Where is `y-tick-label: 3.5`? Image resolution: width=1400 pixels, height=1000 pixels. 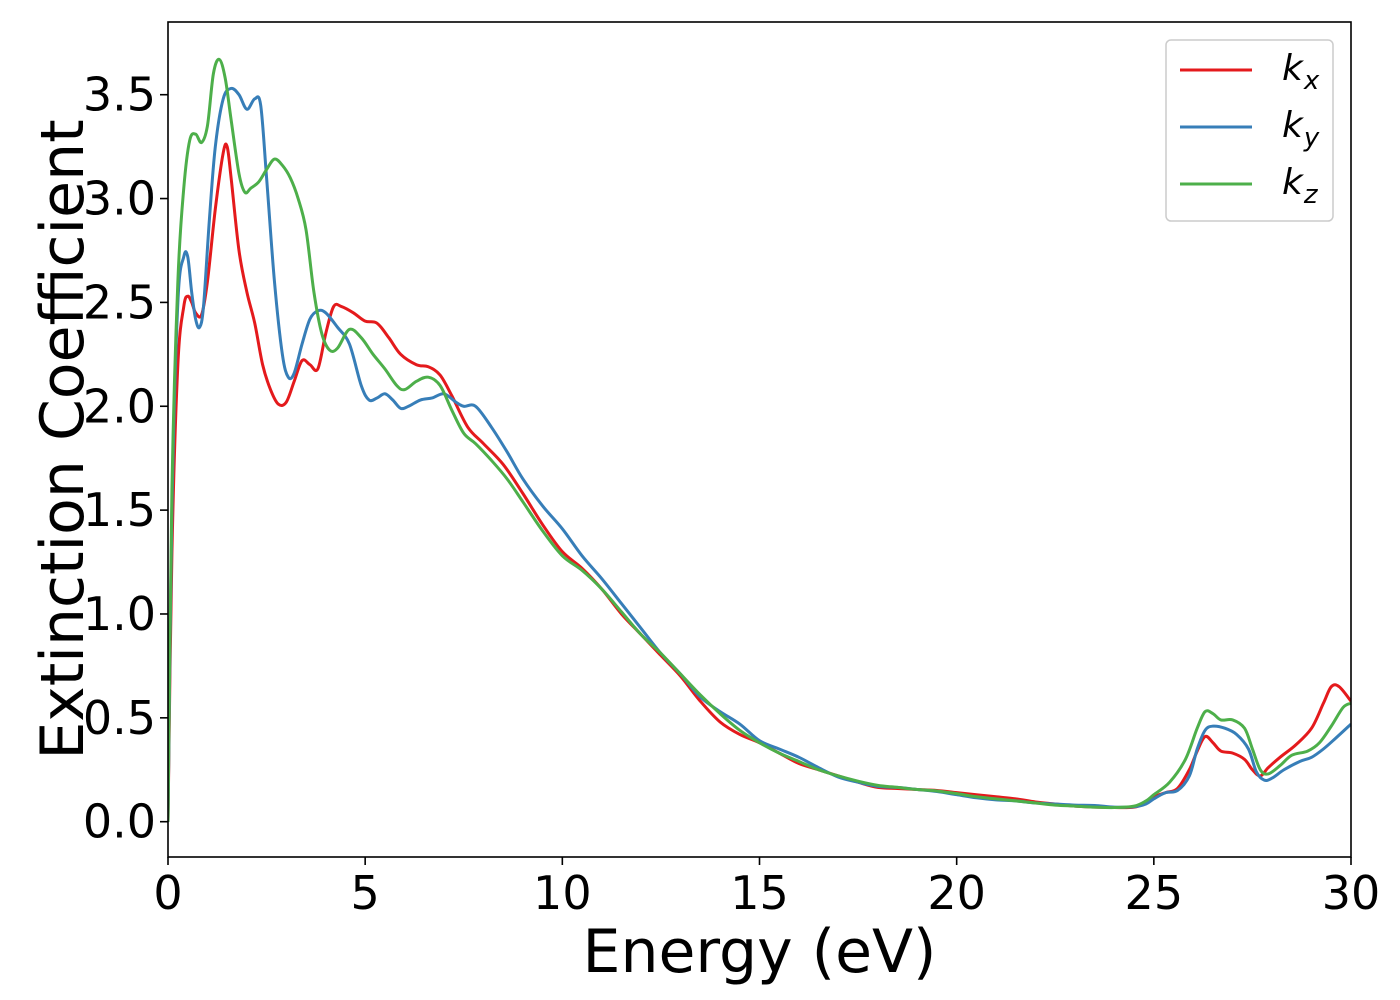 y-tick-label: 3.5 is located at coordinates (119, 95).